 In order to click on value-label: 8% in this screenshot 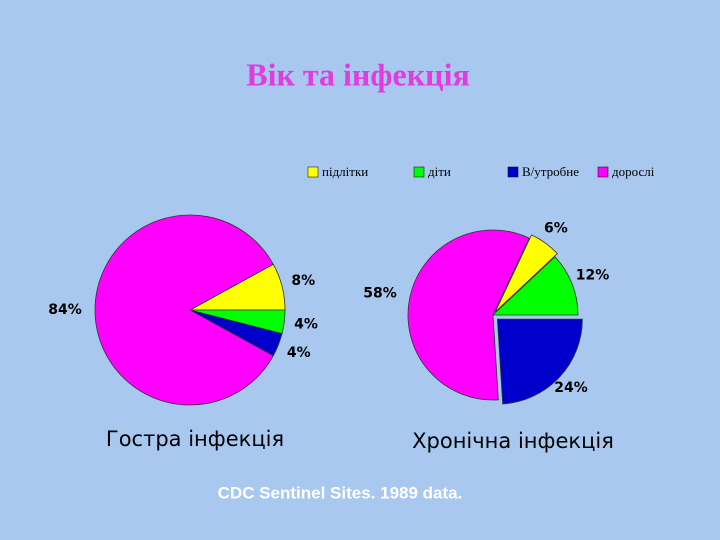, I will do `click(303, 281)`.